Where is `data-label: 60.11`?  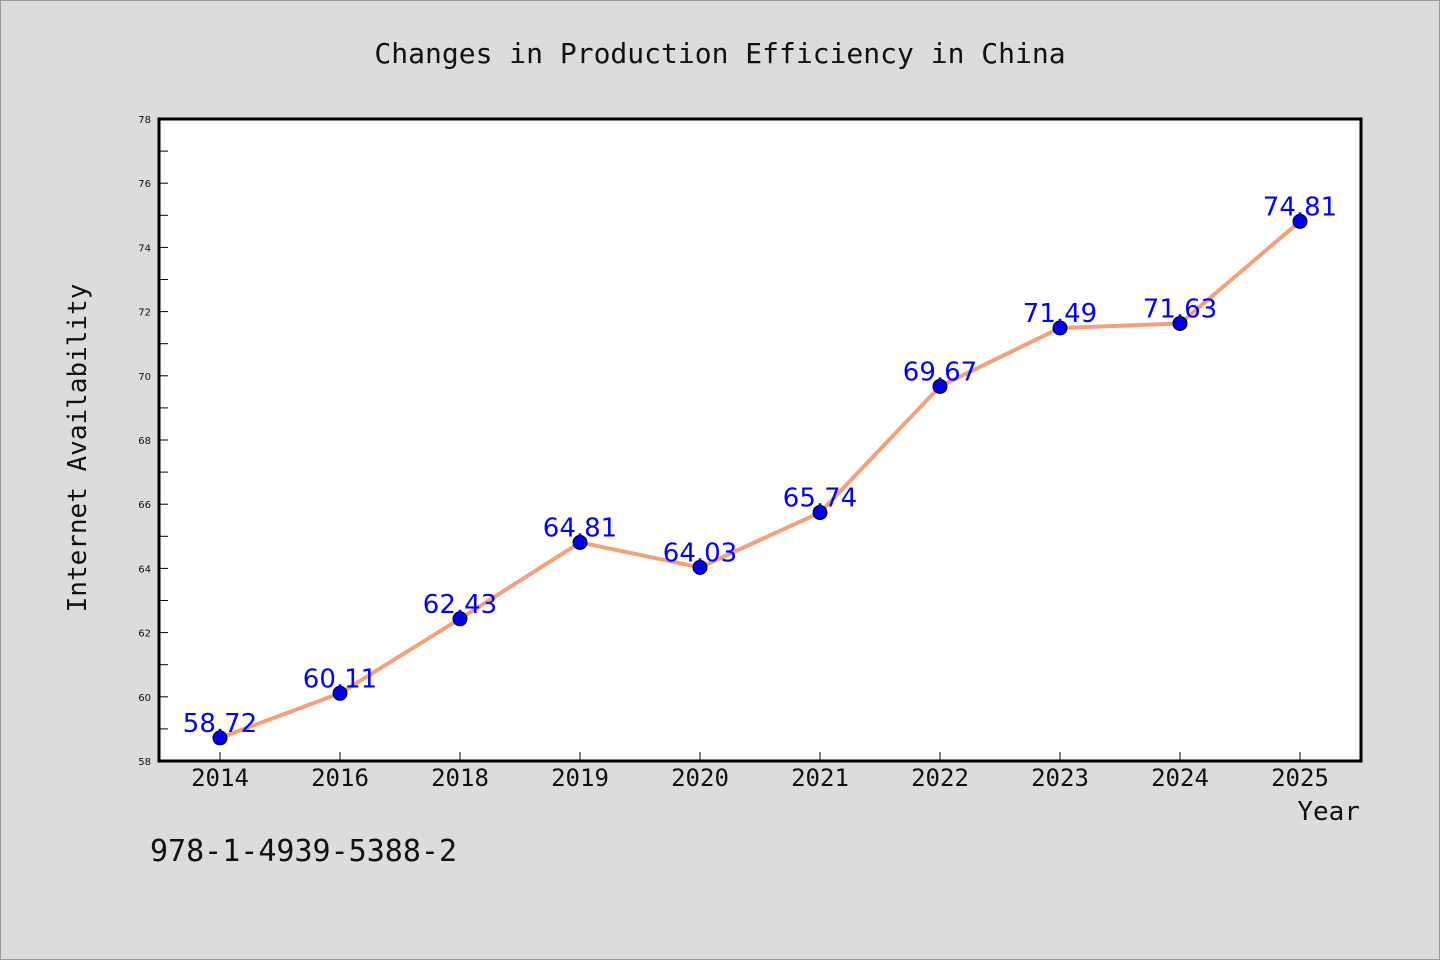 data-label: 60.11 is located at coordinates (340, 679).